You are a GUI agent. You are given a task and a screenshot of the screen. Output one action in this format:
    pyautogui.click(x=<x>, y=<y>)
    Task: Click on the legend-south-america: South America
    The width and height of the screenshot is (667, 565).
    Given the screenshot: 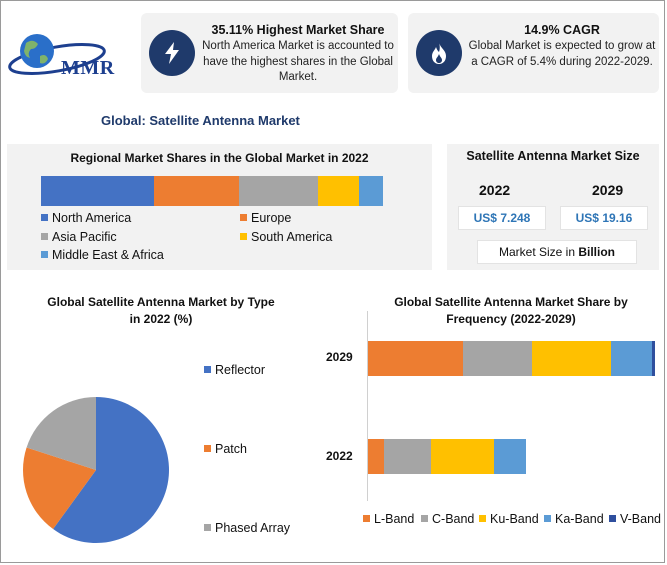 What is the action you would take?
    pyautogui.click(x=286, y=237)
    